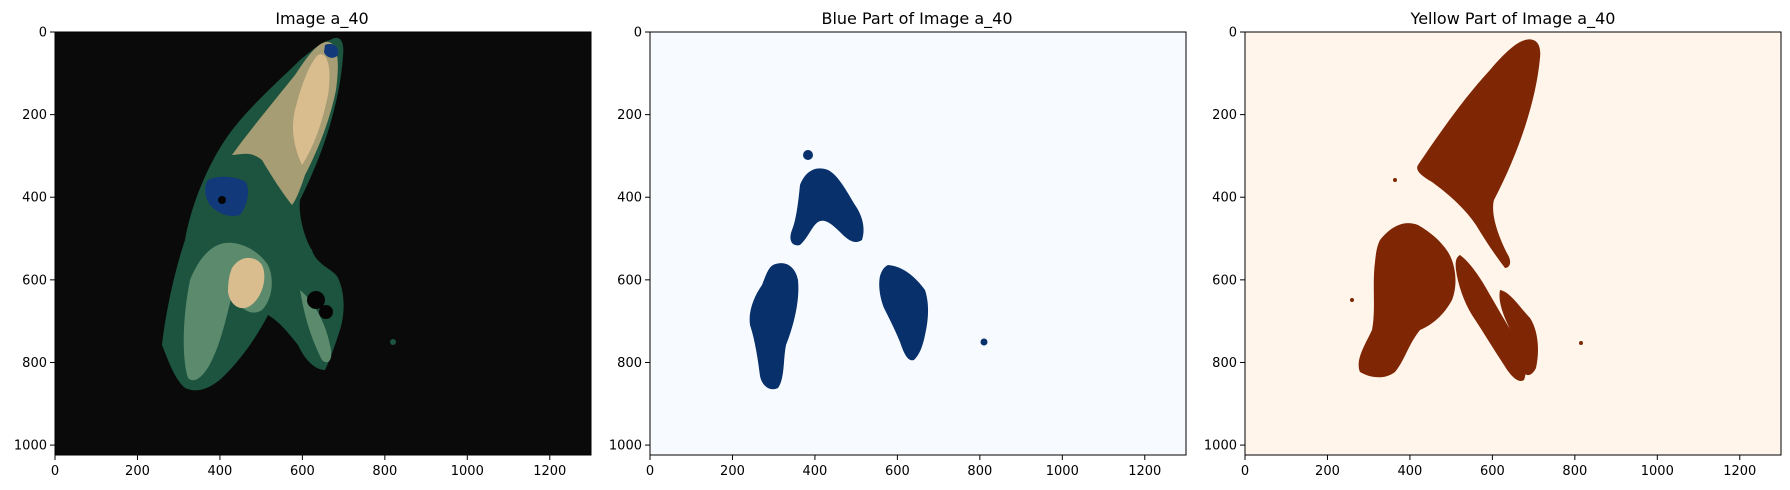 The image size is (1790, 490). What do you see at coordinates (393, 342) in the screenshot?
I see `stray-blob` at bounding box center [393, 342].